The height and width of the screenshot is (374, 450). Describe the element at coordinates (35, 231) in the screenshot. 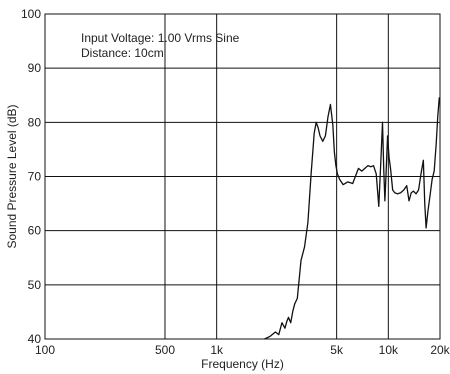

I see `y-tick-label: 60` at that location.